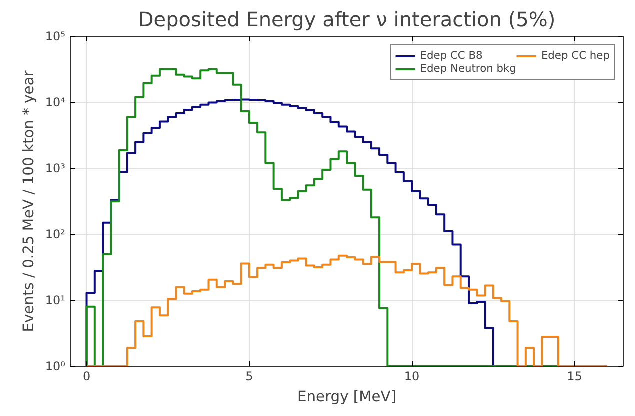 The image size is (635, 416). What do you see at coordinates (55, 367) in the screenshot?
I see `y-tick-label: 10⁰` at bounding box center [55, 367].